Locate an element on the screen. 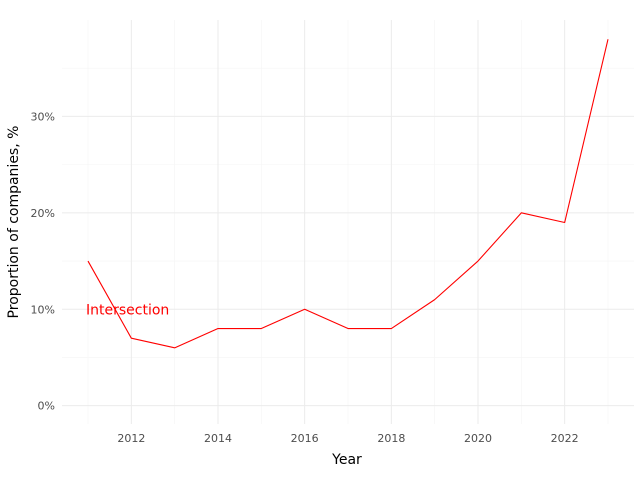 Image resolution: width=640 pixels, height=480 pixels. x-axis-title: Year is located at coordinates (346, 460).